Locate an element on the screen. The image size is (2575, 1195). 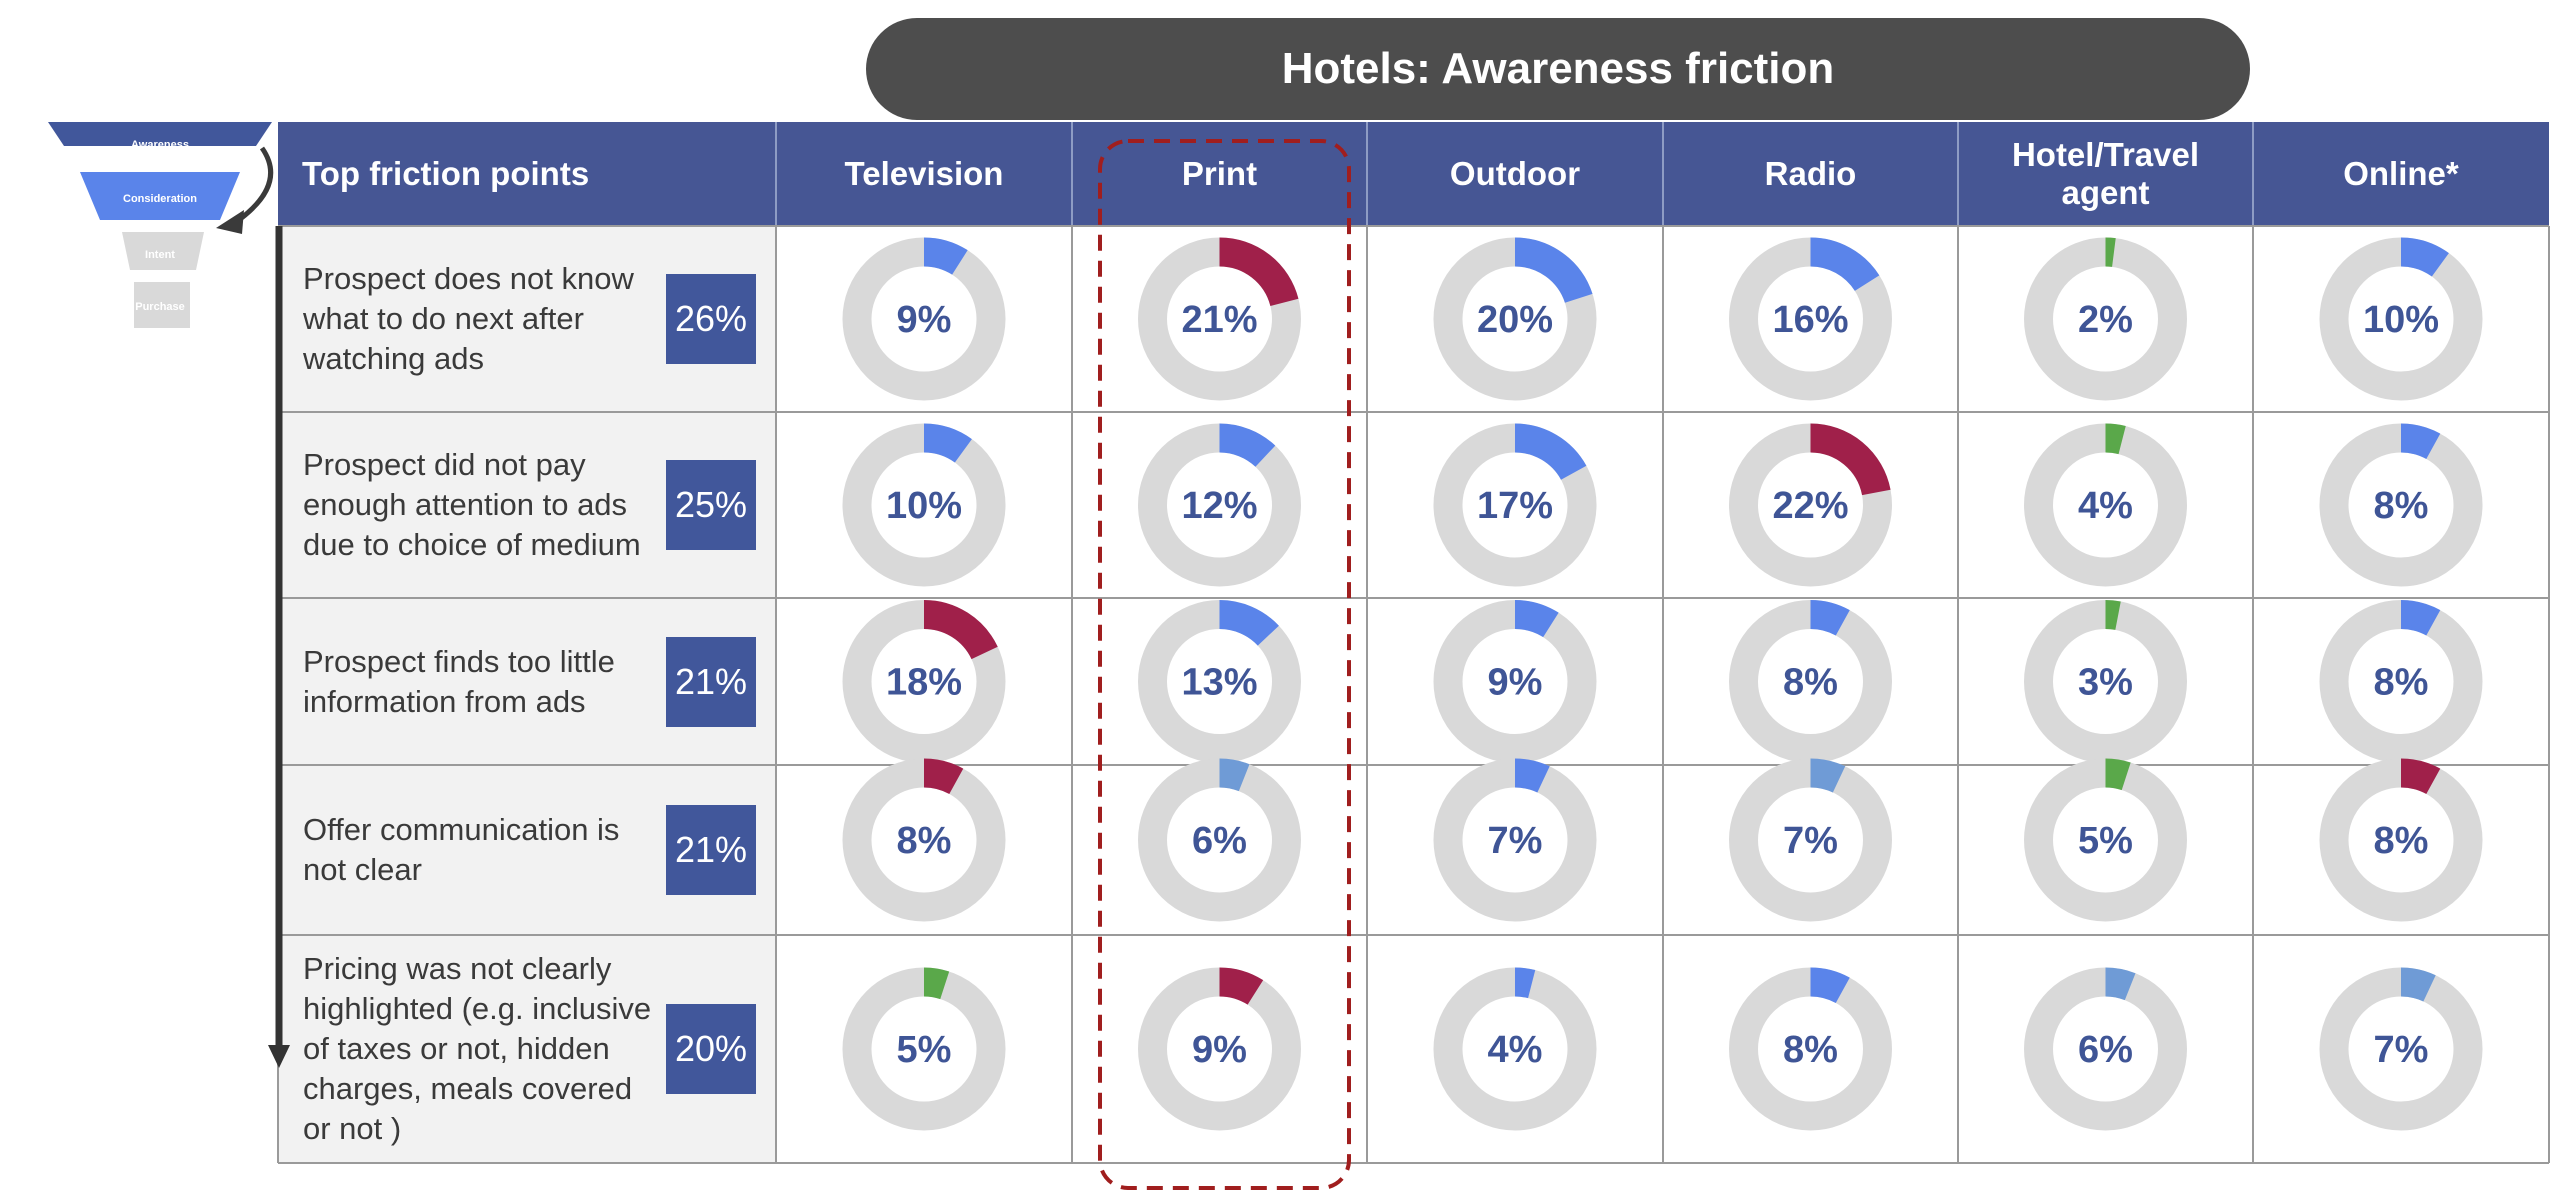
down-arrowhead-icon is located at coordinates (279, 1056).